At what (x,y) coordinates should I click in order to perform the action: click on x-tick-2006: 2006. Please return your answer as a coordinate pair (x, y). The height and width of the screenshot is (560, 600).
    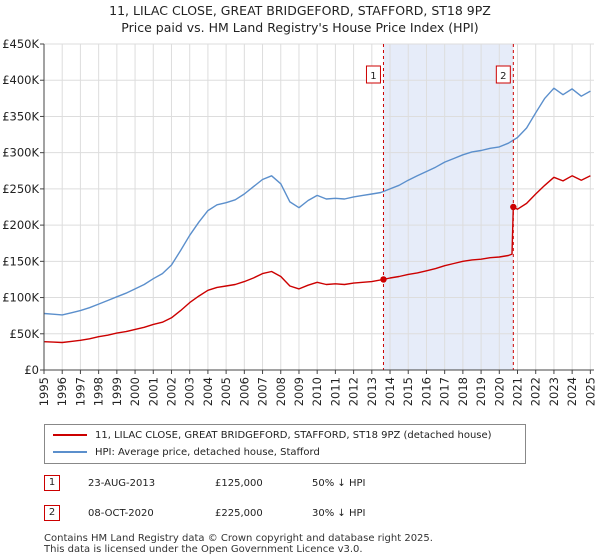
    Looking at the image, I should click on (244, 391).